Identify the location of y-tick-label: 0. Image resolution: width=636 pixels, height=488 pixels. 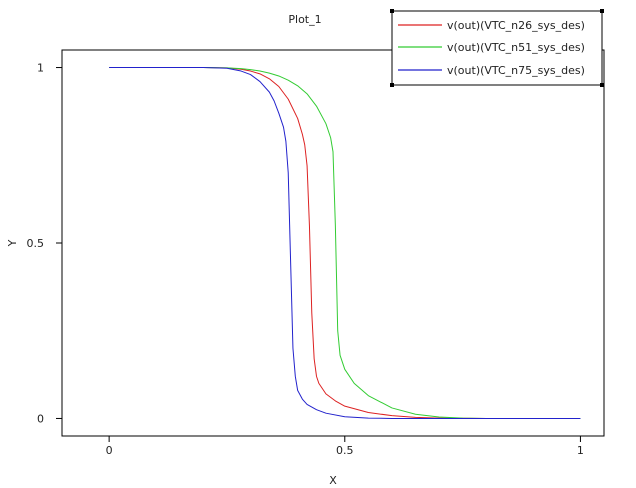
(40, 418).